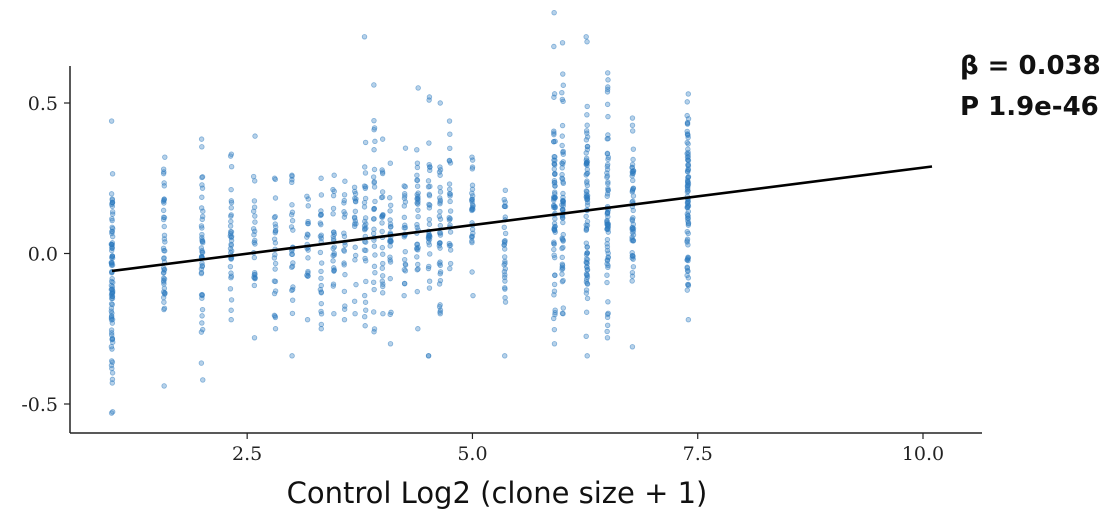 The height and width of the screenshot is (516, 1114). What do you see at coordinates (588, 449) in the screenshot?
I see `x-ticks: 2.5 5.0 7.5 10.0` at bounding box center [588, 449].